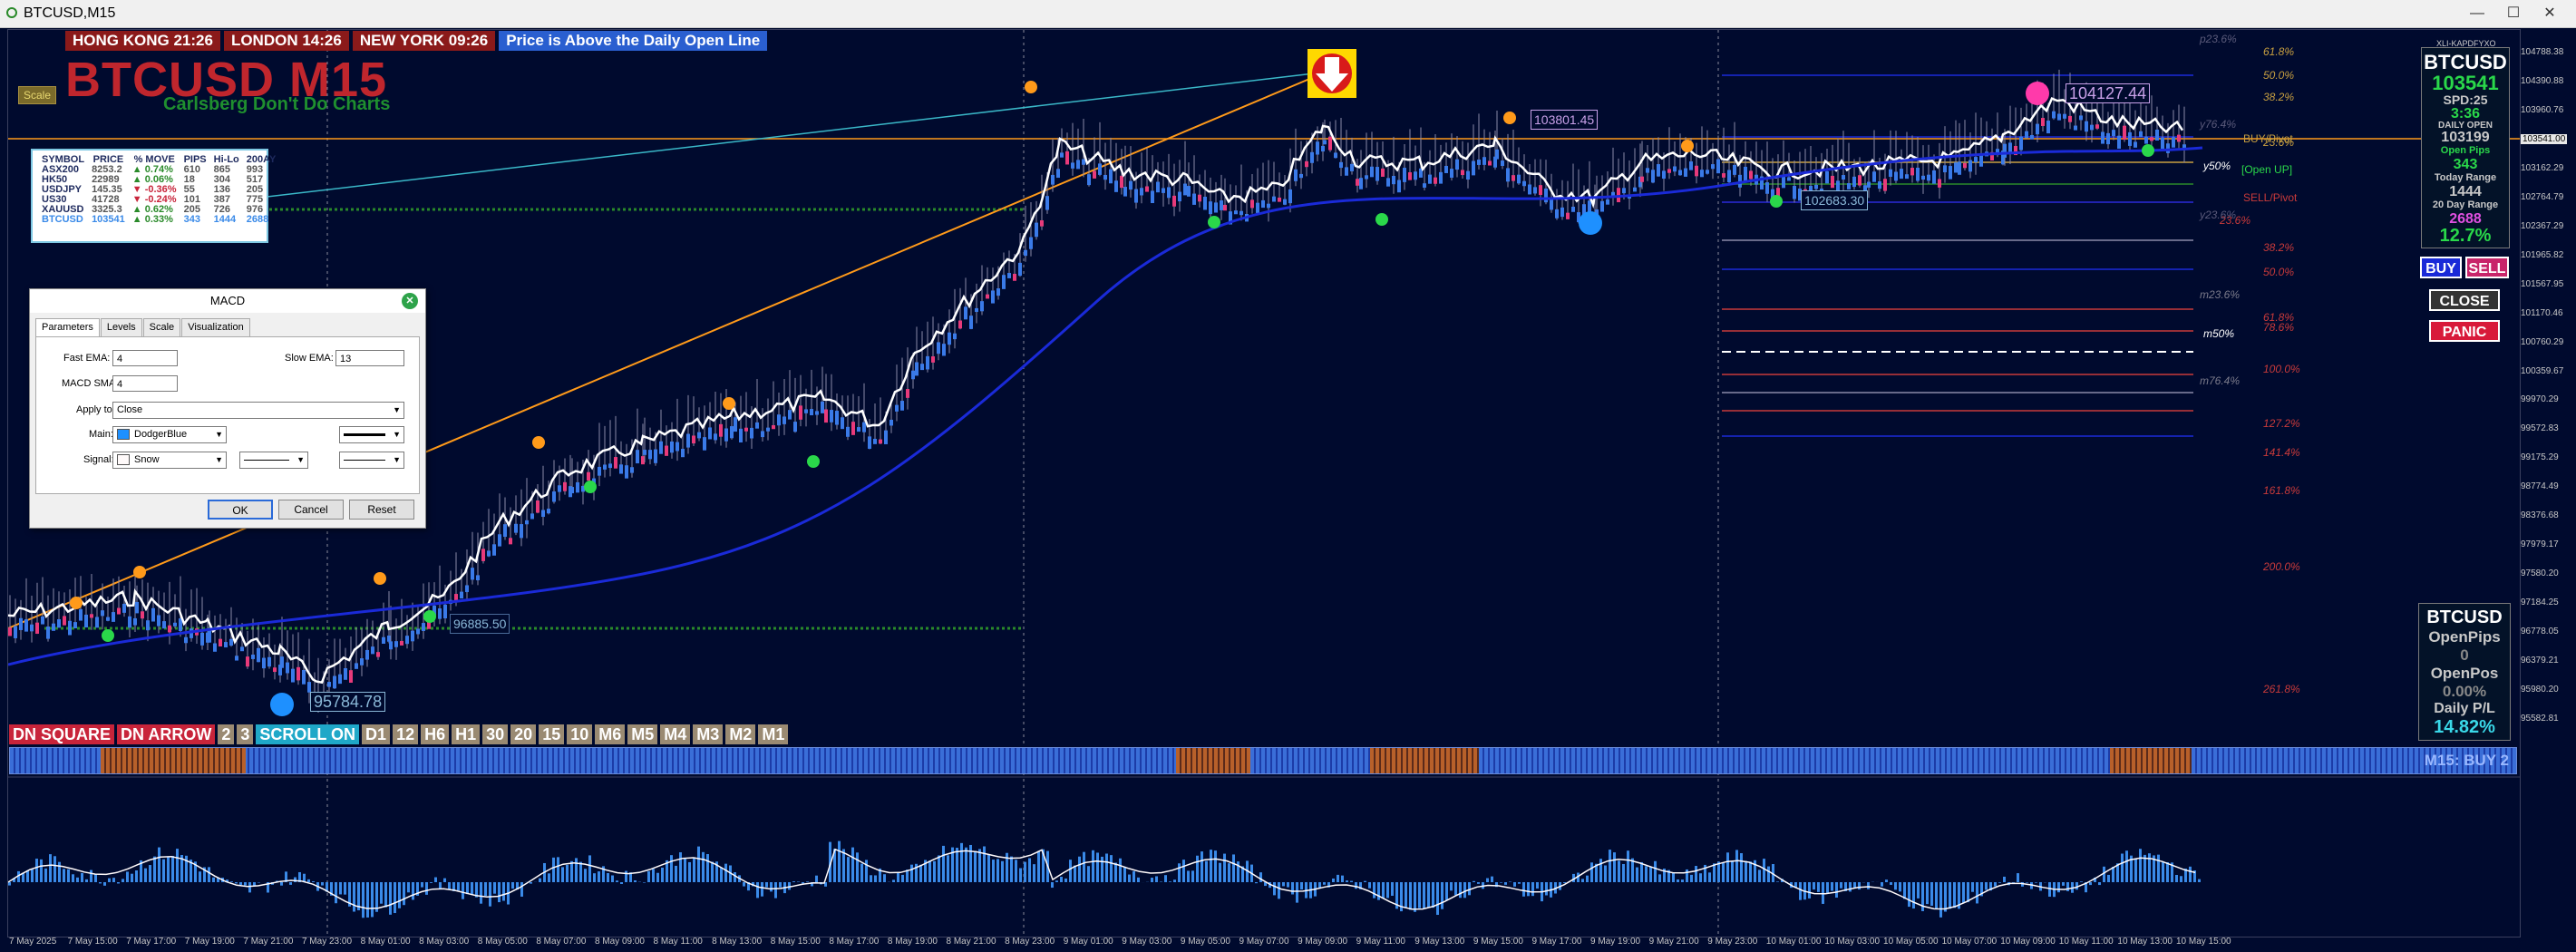 Image resolution: width=2576 pixels, height=952 pixels. What do you see at coordinates (282, 704) in the screenshot?
I see `low-marker-icon` at bounding box center [282, 704].